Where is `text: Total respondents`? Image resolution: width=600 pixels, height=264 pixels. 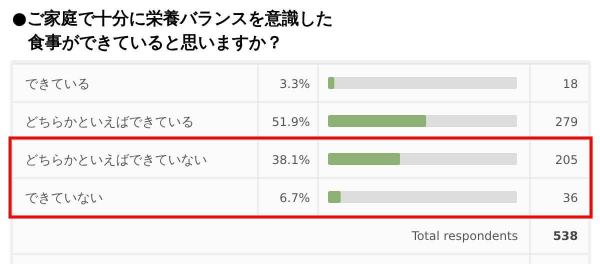 text: Total respondents is located at coordinates (464, 236).